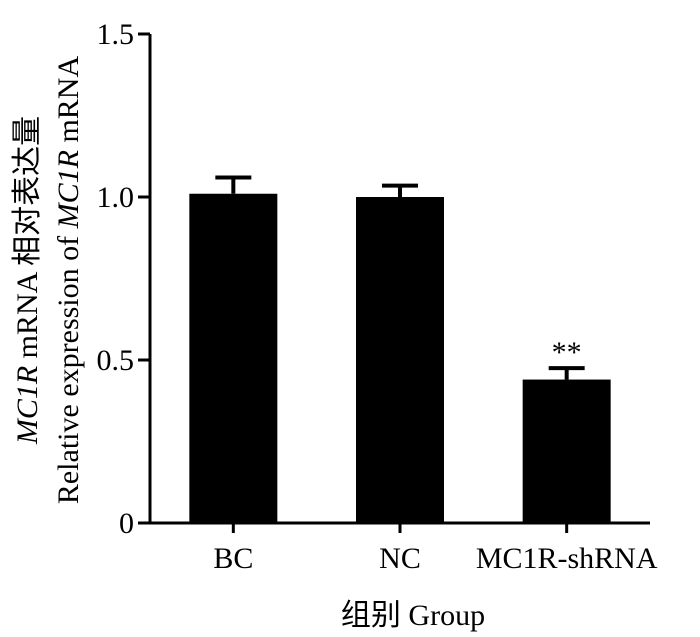  Describe the element at coordinates (400, 558) in the screenshot. I see `x-tick-label: NC` at that location.